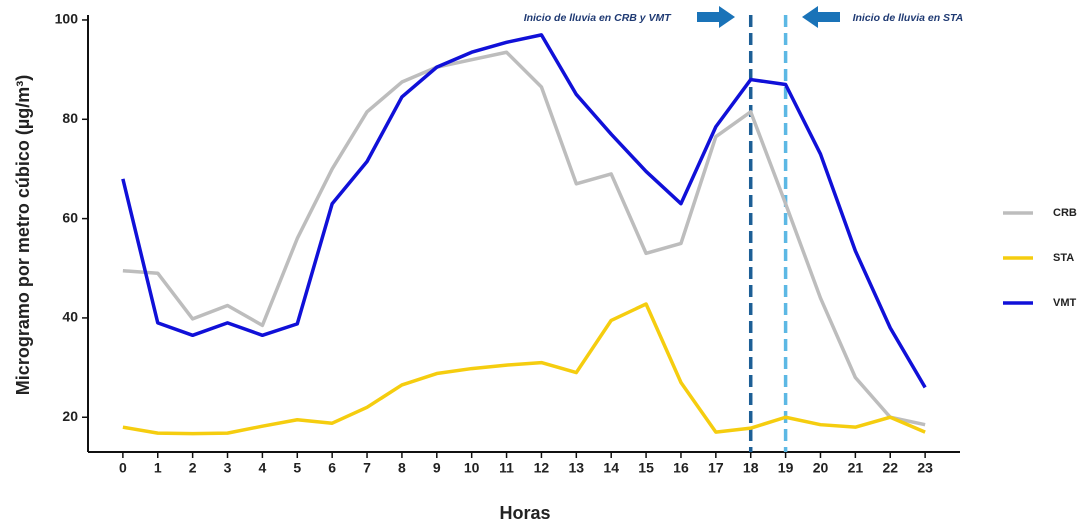 The image size is (1083, 527). Describe the element at coordinates (193, 468) in the screenshot. I see `x-tick-label: 2` at that location.